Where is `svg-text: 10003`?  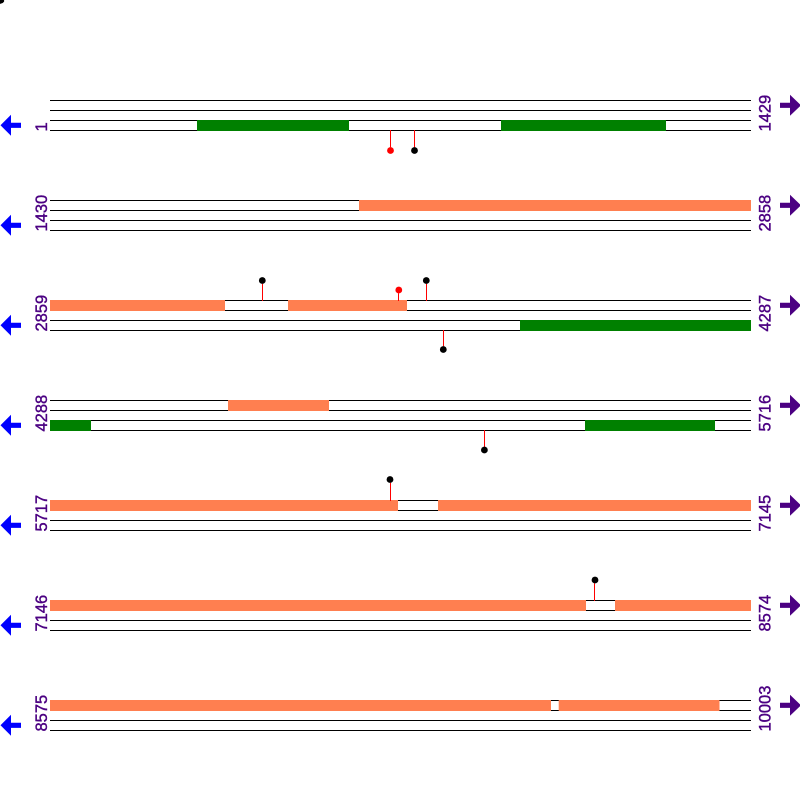
svg-text: 10003 is located at coordinates (765, 709).